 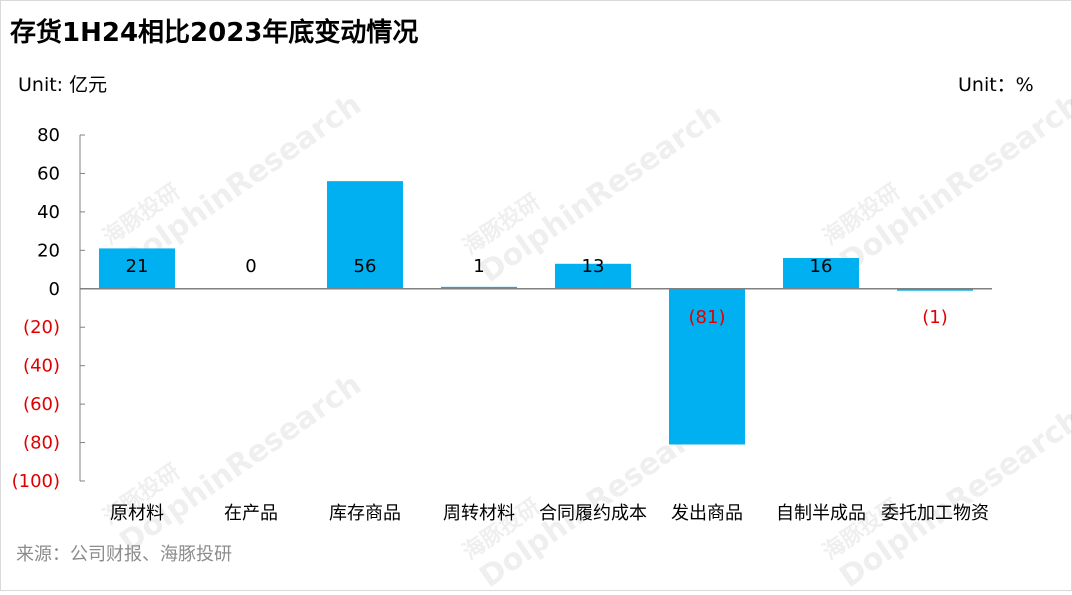 I want to click on category-label: 自制半成品, so click(x=821, y=513).